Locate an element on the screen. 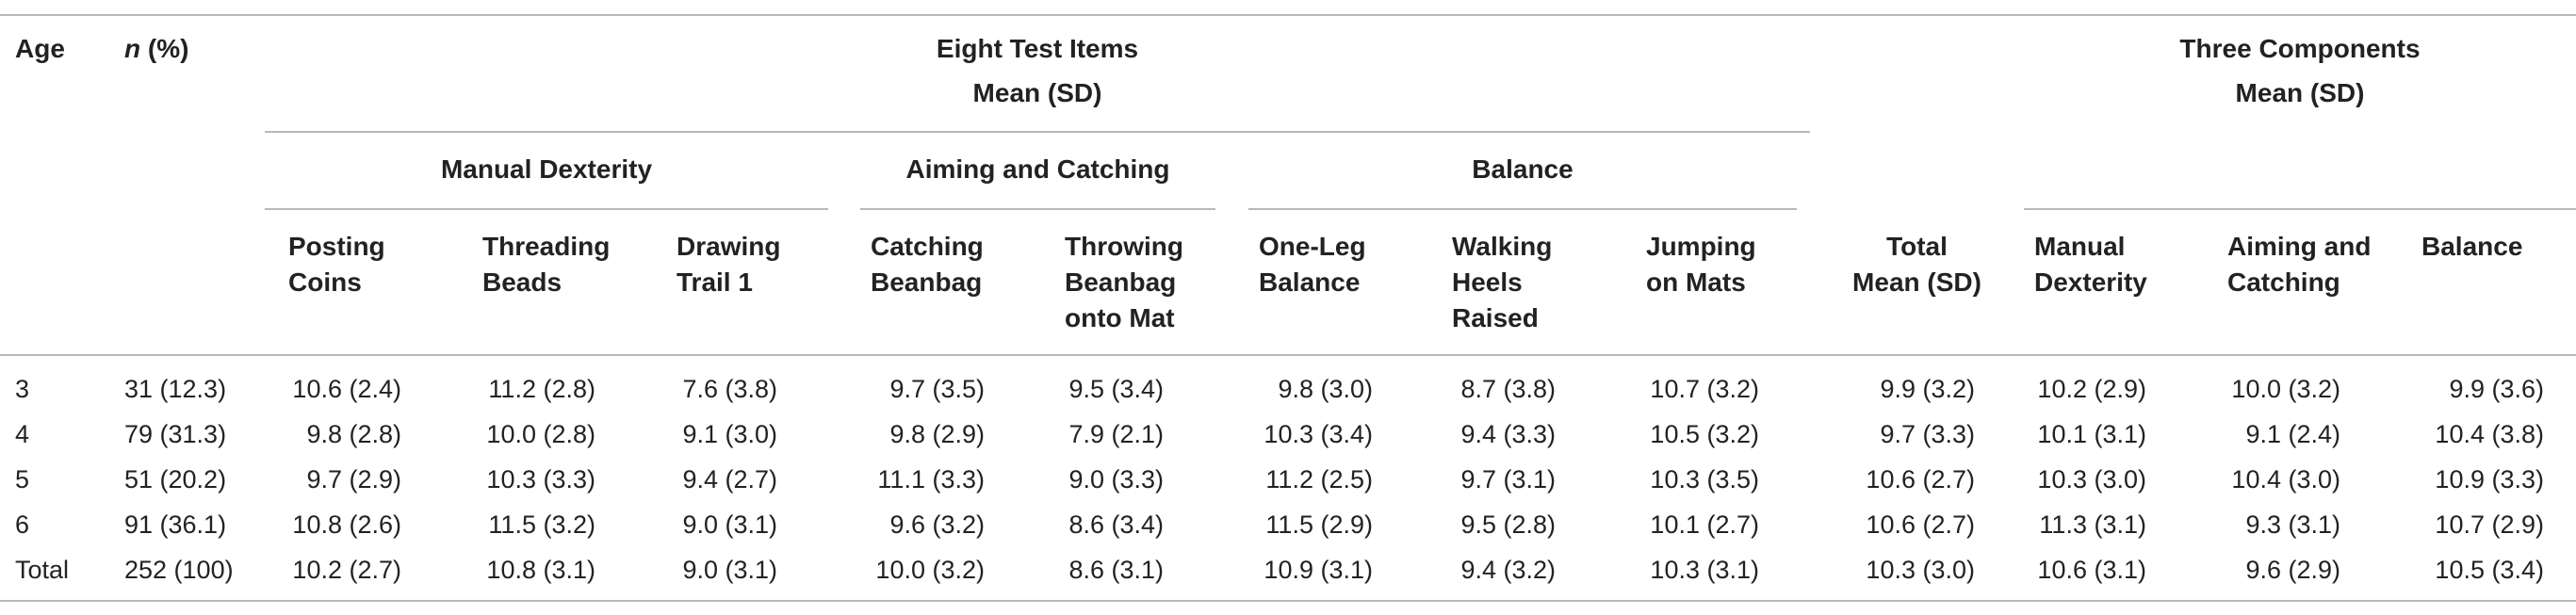  header-line: Coins is located at coordinates (325, 282).